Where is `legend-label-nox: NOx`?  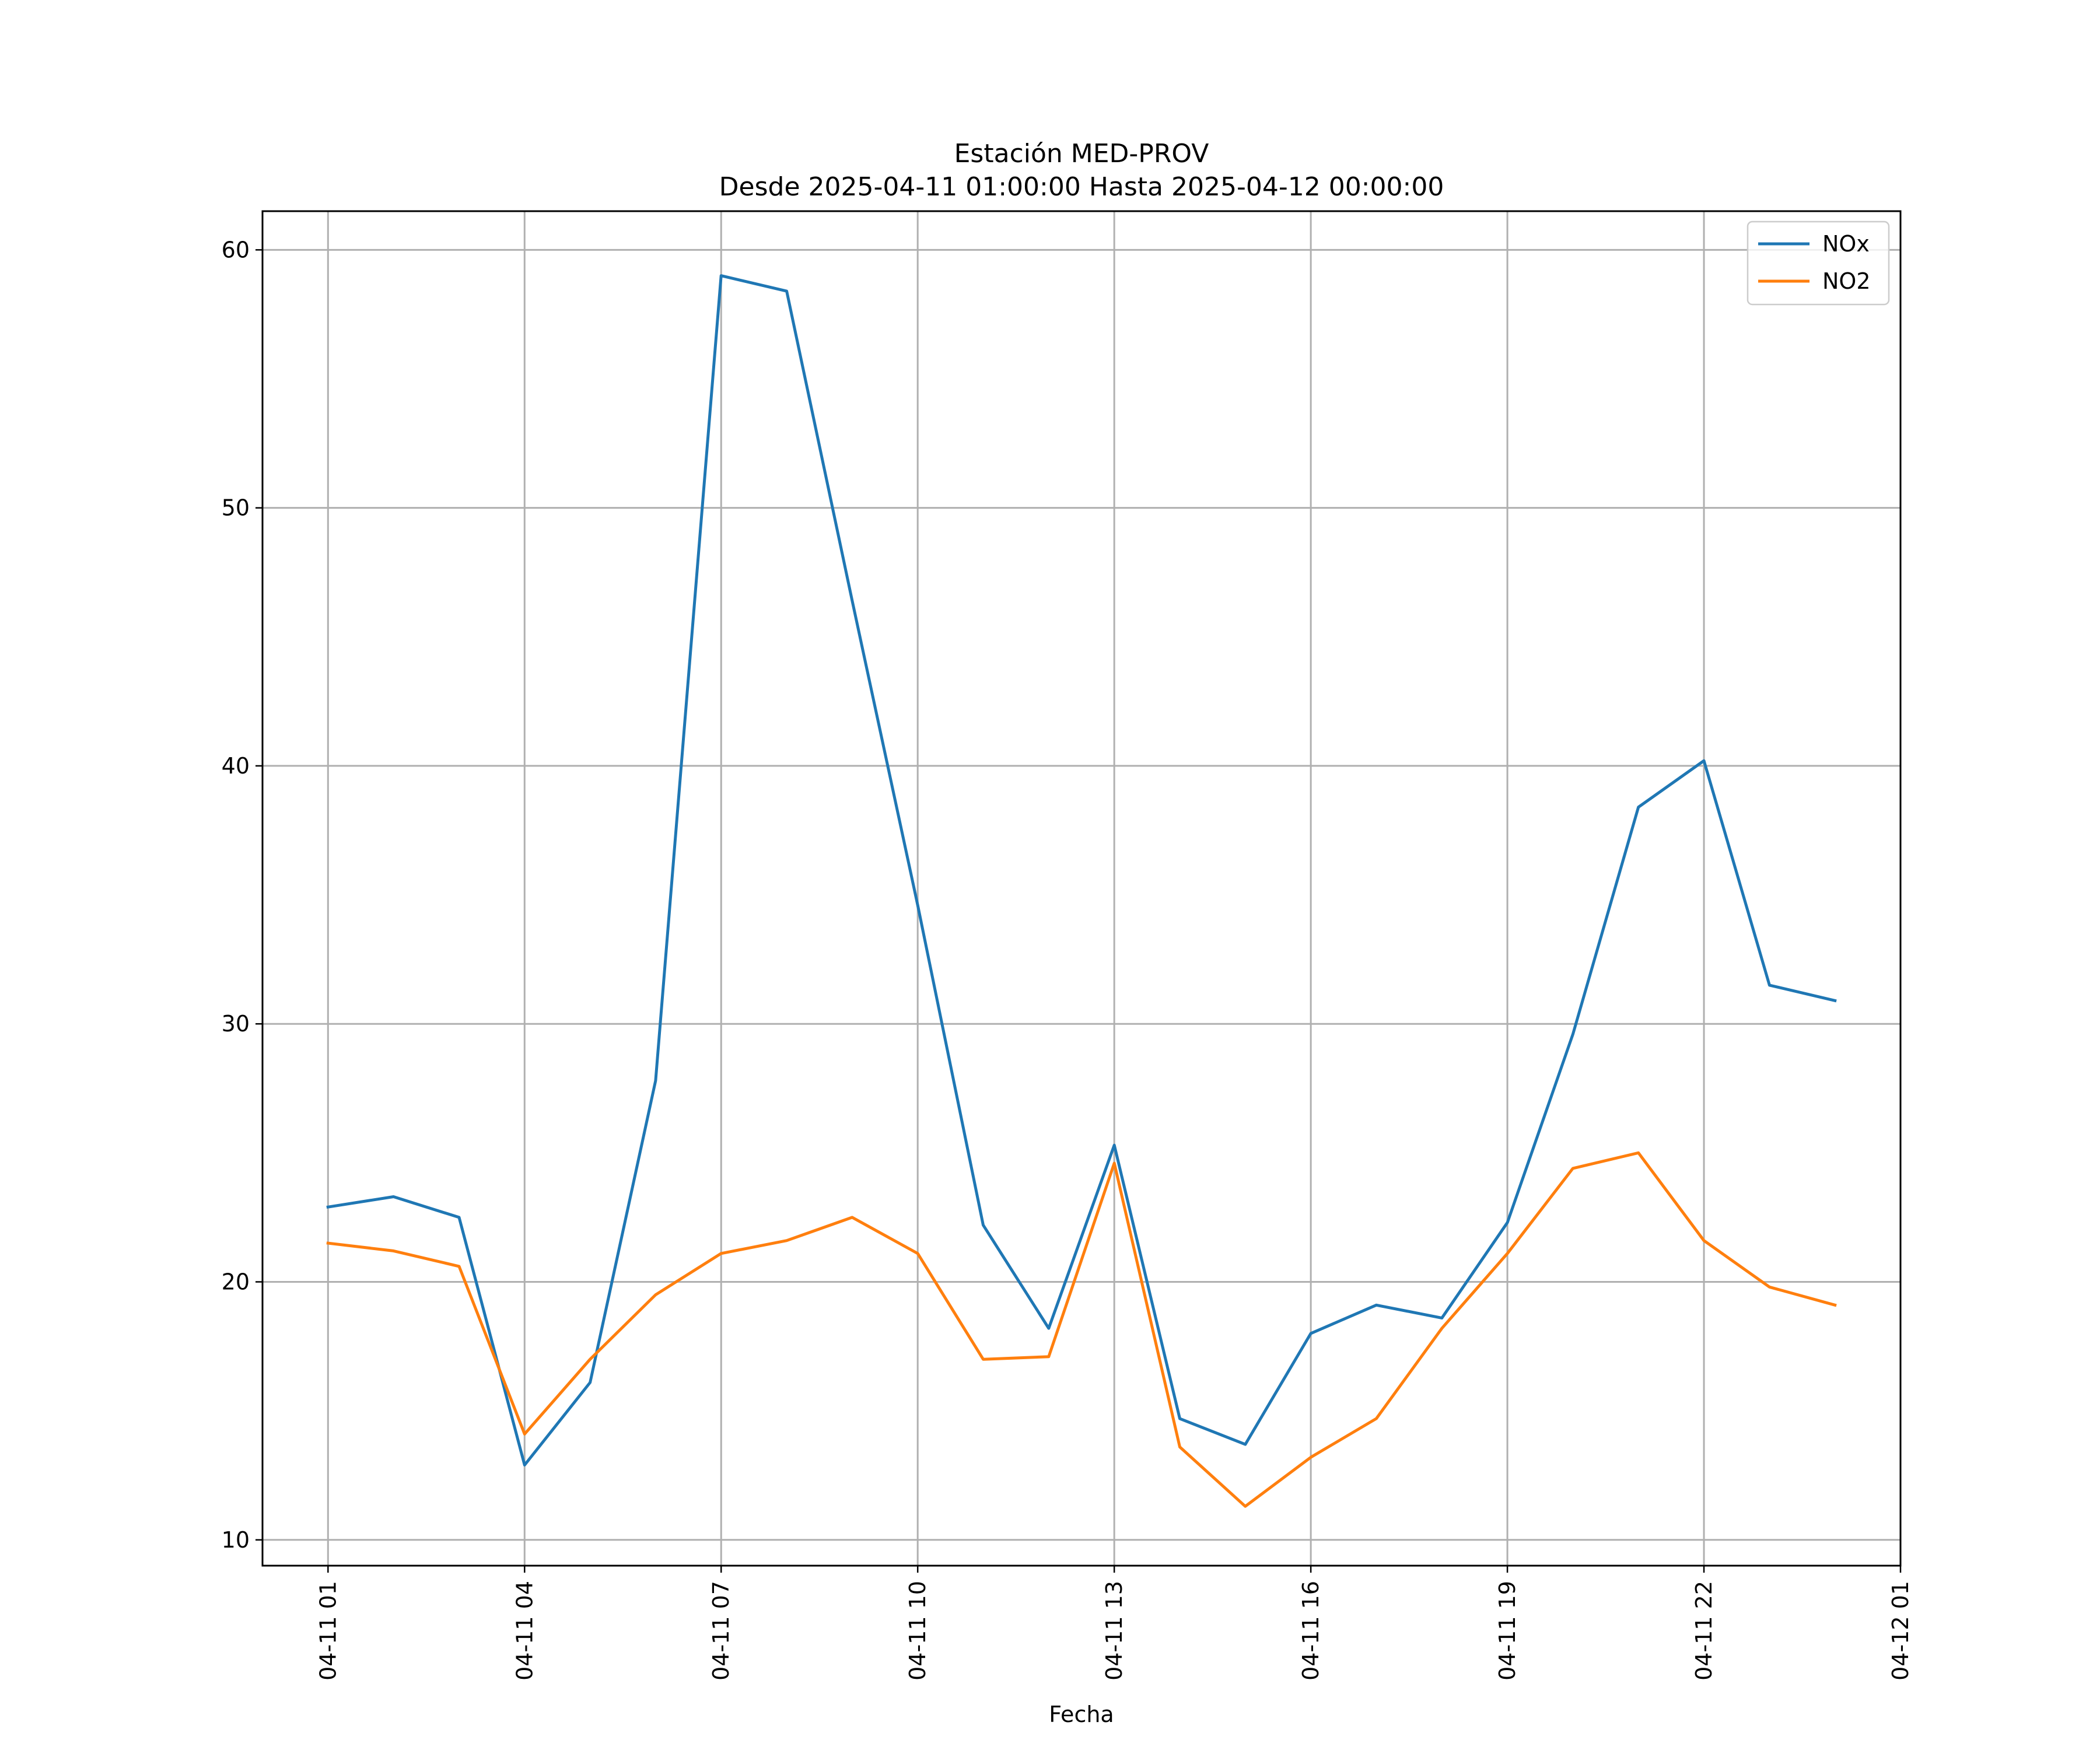 legend-label-nox: NOx is located at coordinates (1846, 244).